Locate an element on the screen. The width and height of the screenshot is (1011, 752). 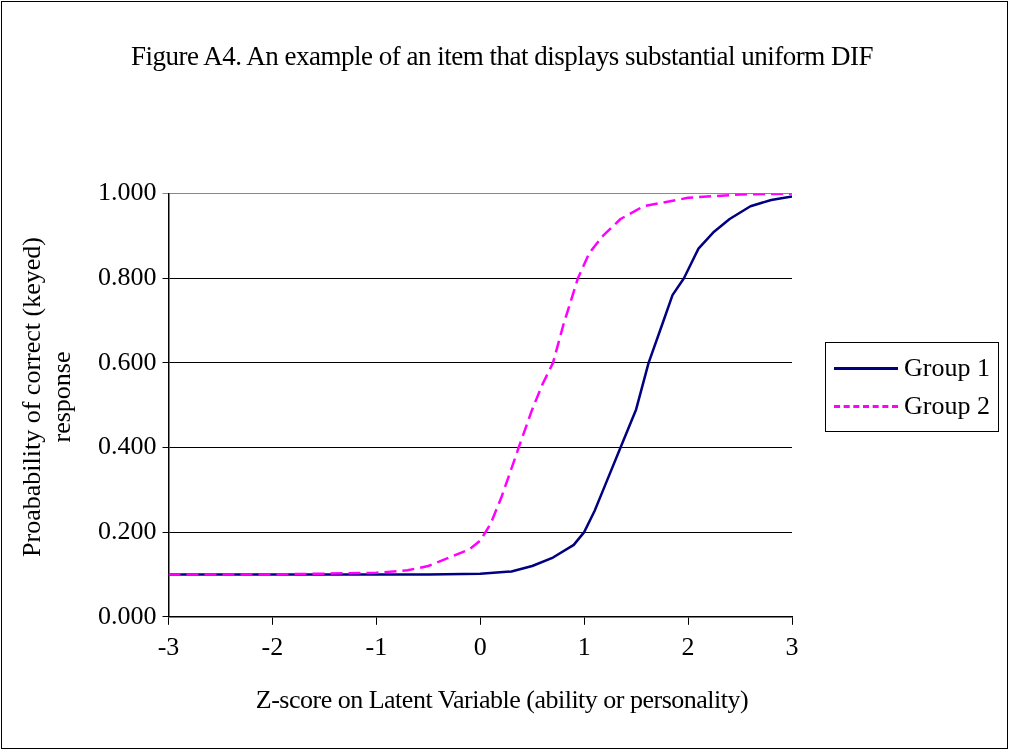
y-axis-title: Proabability of correct (keyed) response is located at coordinates (47, 397).